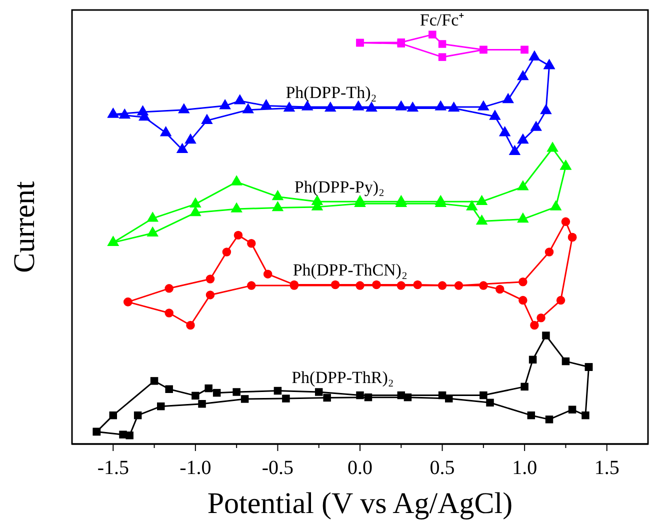 The height and width of the screenshot is (525, 652). Describe the element at coordinates (339, 187) in the screenshot. I see `series-label: Ph(DPP-Py)₂` at that location.